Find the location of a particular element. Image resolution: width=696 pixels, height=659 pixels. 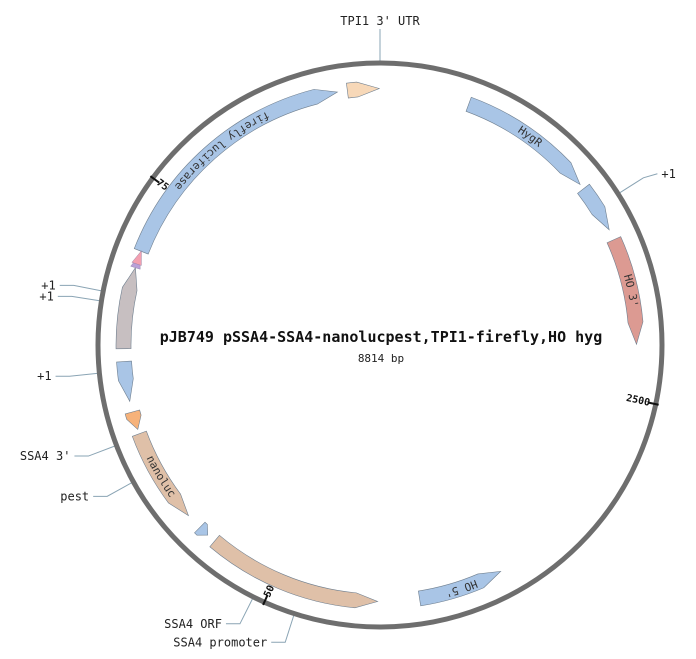

mark-pink is located at coordinates (136, 258).